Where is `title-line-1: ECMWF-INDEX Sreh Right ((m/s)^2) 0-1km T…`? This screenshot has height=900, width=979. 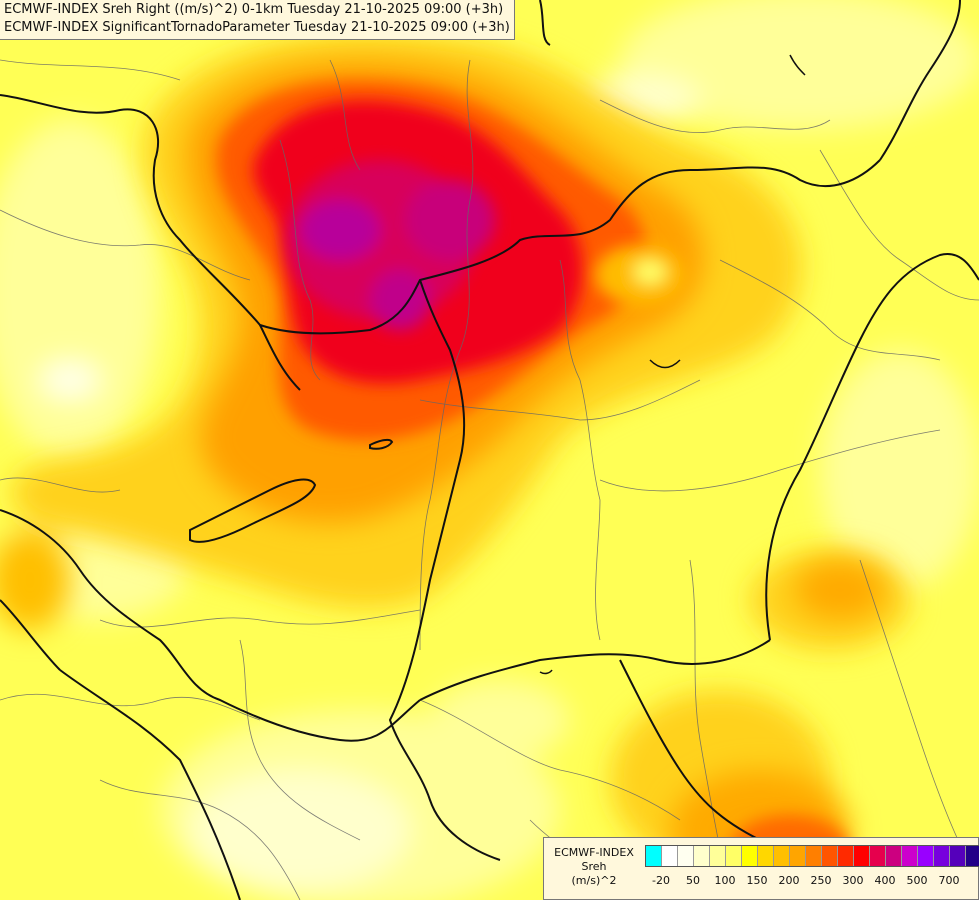
title-line-1: ECMWF-INDEX Sreh Right ((m/s)^2) 0-1km T… is located at coordinates (254, 9).